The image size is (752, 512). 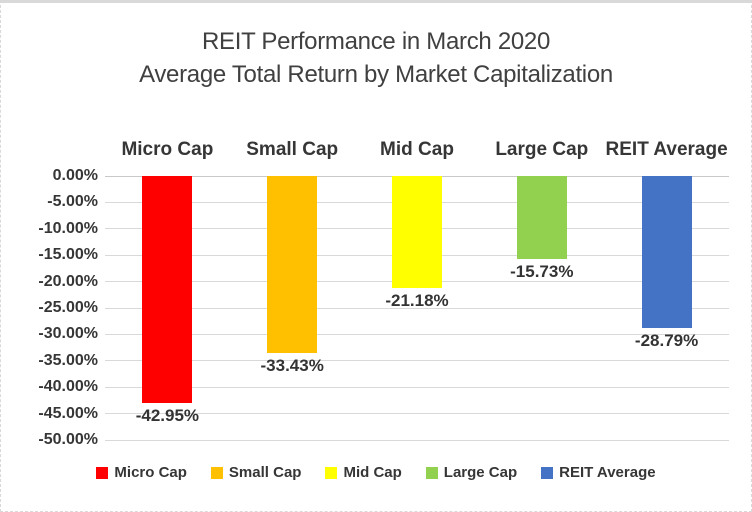 I want to click on legend-label: Micro Cap, so click(x=150, y=472).